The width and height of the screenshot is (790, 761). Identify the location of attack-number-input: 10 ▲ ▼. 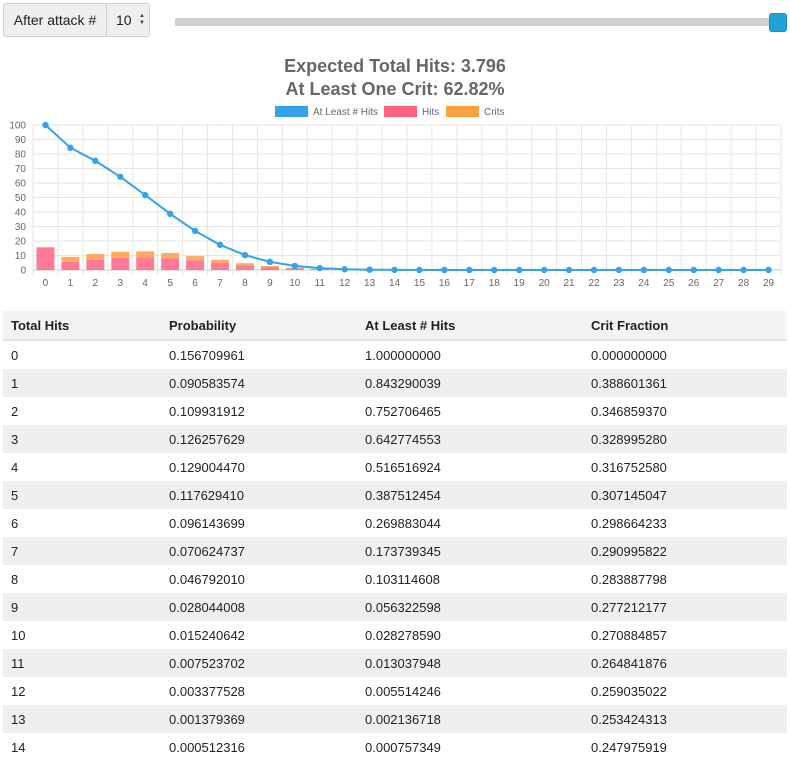
(129, 20).